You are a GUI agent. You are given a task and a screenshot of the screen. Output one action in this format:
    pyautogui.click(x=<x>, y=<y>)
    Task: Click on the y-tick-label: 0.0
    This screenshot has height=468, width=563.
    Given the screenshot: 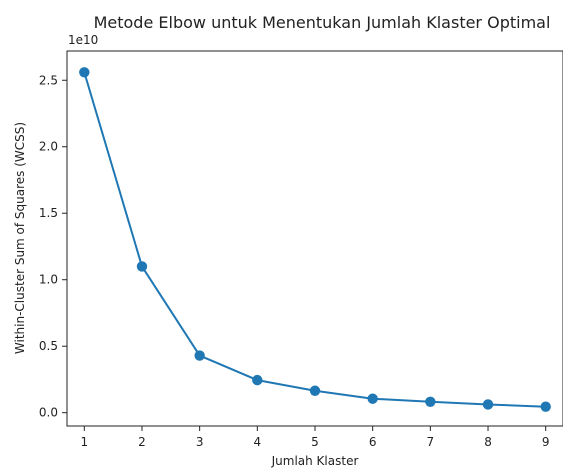 What is the action you would take?
    pyautogui.click(x=48, y=413)
    